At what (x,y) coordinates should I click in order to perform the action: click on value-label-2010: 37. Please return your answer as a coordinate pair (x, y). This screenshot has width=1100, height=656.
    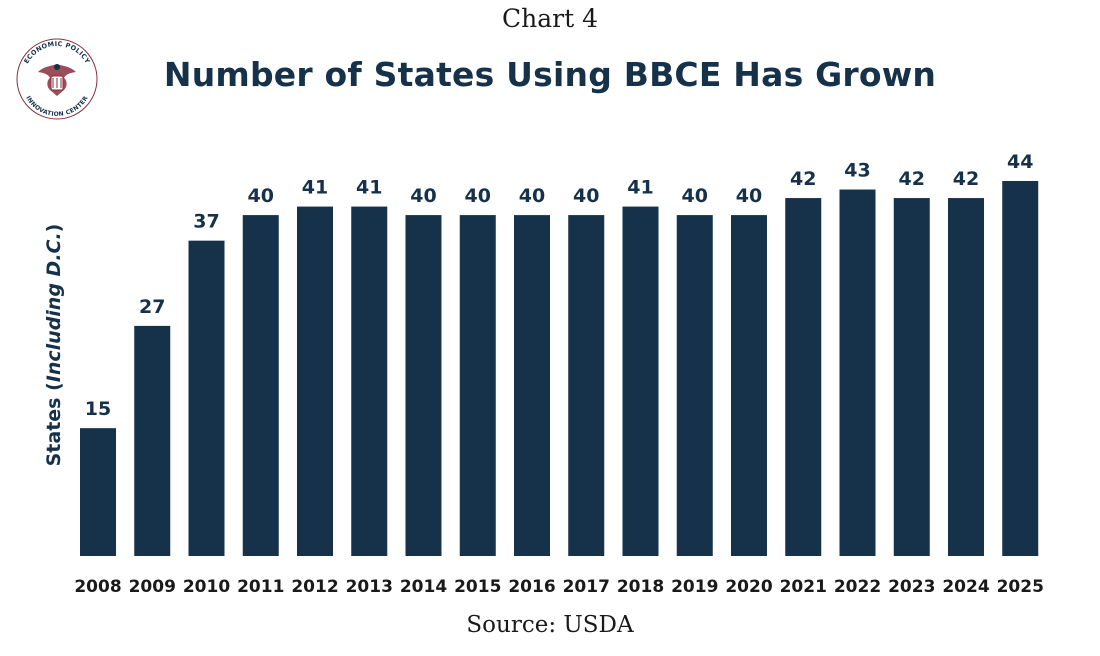
    Looking at the image, I should click on (206, 222).